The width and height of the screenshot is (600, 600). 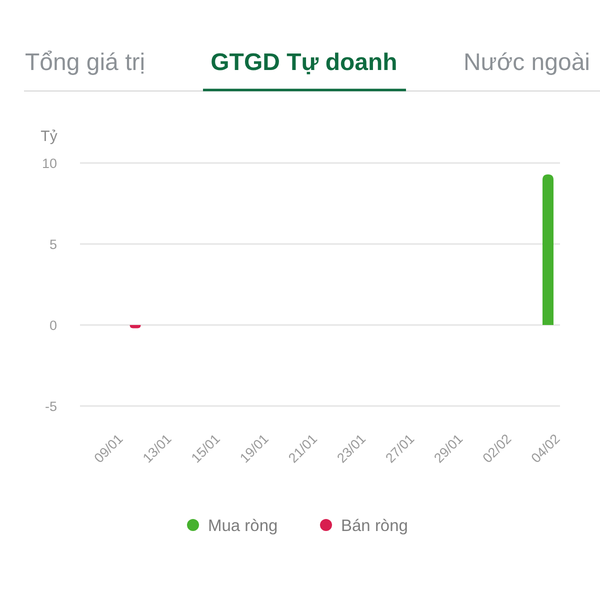 What do you see at coordinates (49, 136) in the screenshot?
I see `y-axis-title: Tỷ` at bounding box center [49, 136].